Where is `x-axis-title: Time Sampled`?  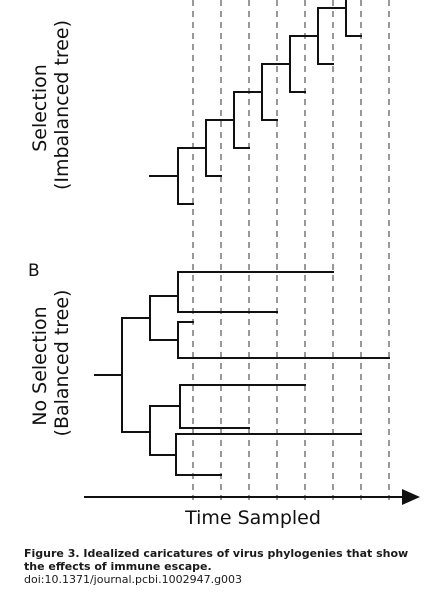 x-axis-title: Time Sampled is located at coordinates (252, 518).